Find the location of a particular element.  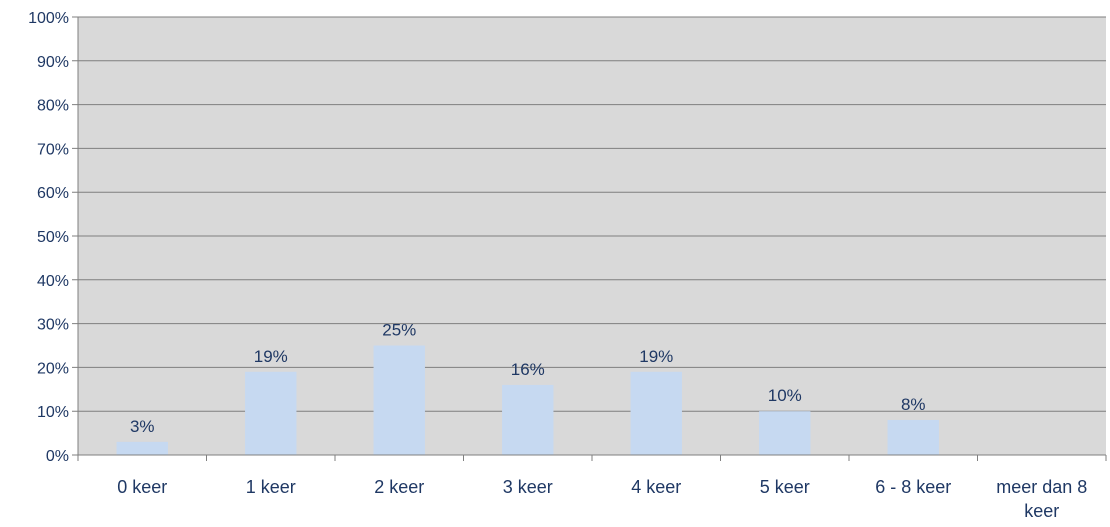

y-tick-label: 70% is located at coordinates (53, 149).